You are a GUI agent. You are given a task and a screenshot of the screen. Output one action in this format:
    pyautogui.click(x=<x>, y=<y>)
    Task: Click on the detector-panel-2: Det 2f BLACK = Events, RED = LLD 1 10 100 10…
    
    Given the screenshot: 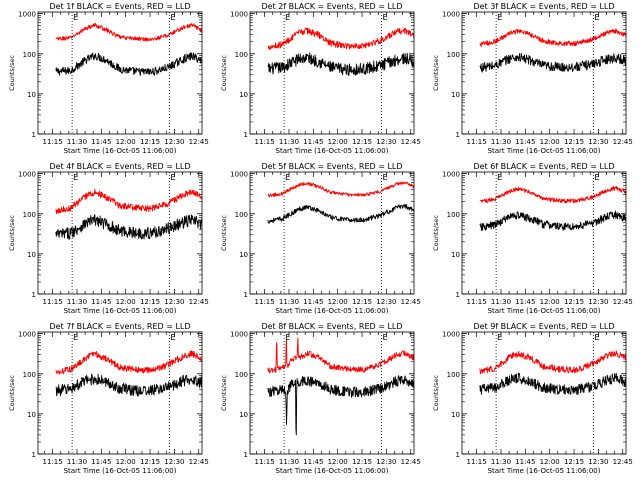 What is the action you would take?
    pyautogui.click(x=320, y=78)
    